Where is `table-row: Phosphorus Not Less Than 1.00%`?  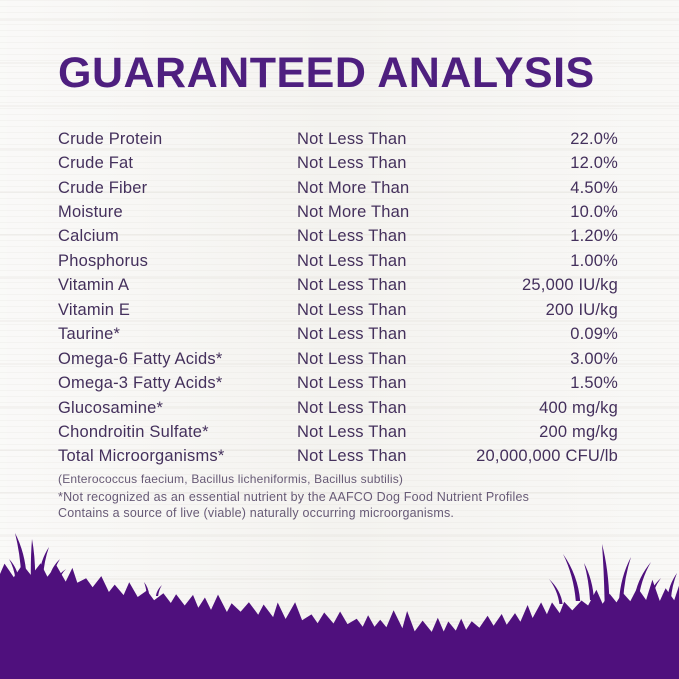
table-row: Phosphorus Not Less Than 1.00% is located at coordinates (338, 261).